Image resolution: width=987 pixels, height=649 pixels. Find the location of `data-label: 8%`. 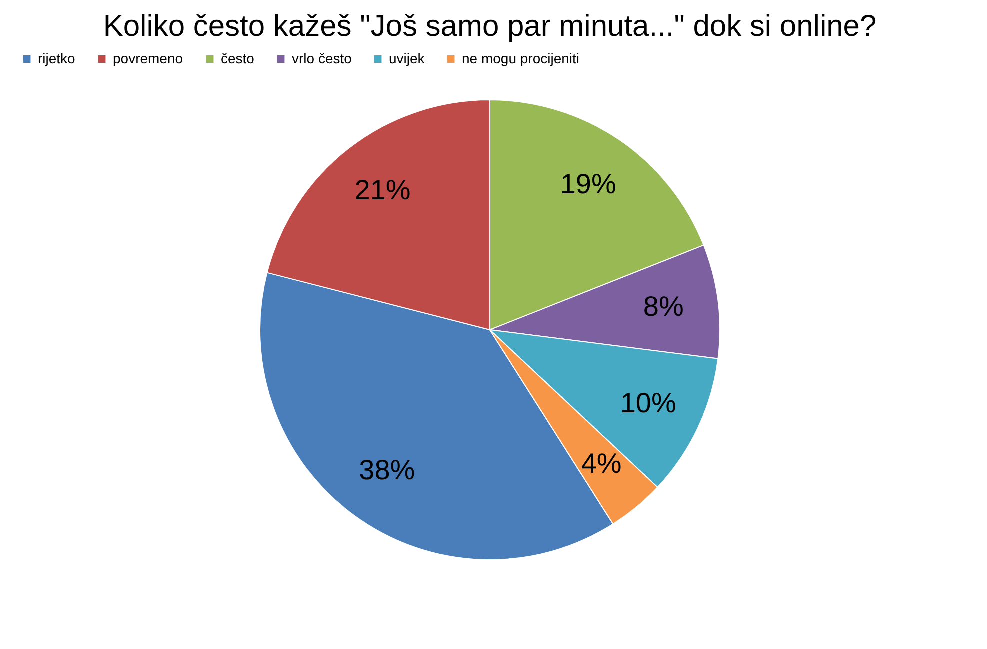

data-label: 8% is located at coordinates (663, 306).